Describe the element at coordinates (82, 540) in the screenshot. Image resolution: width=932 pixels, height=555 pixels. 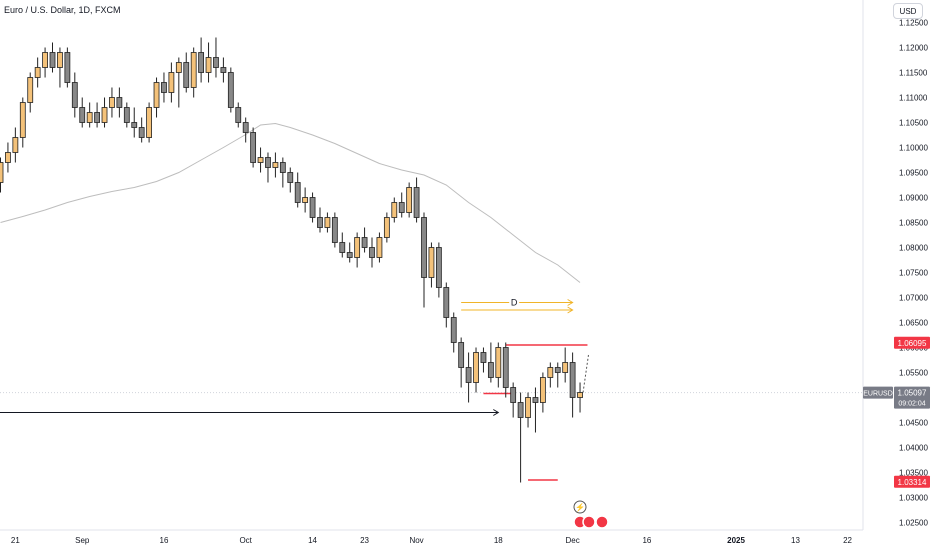
I see `time-tick-label: Sep` at that location.